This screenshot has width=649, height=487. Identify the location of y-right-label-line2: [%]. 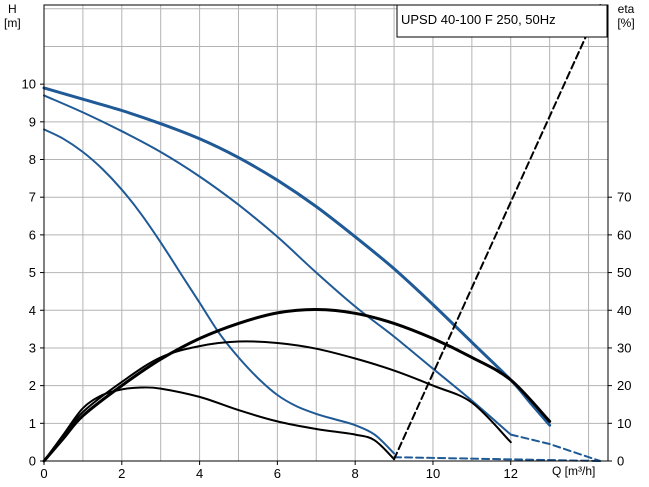
(625, 23).